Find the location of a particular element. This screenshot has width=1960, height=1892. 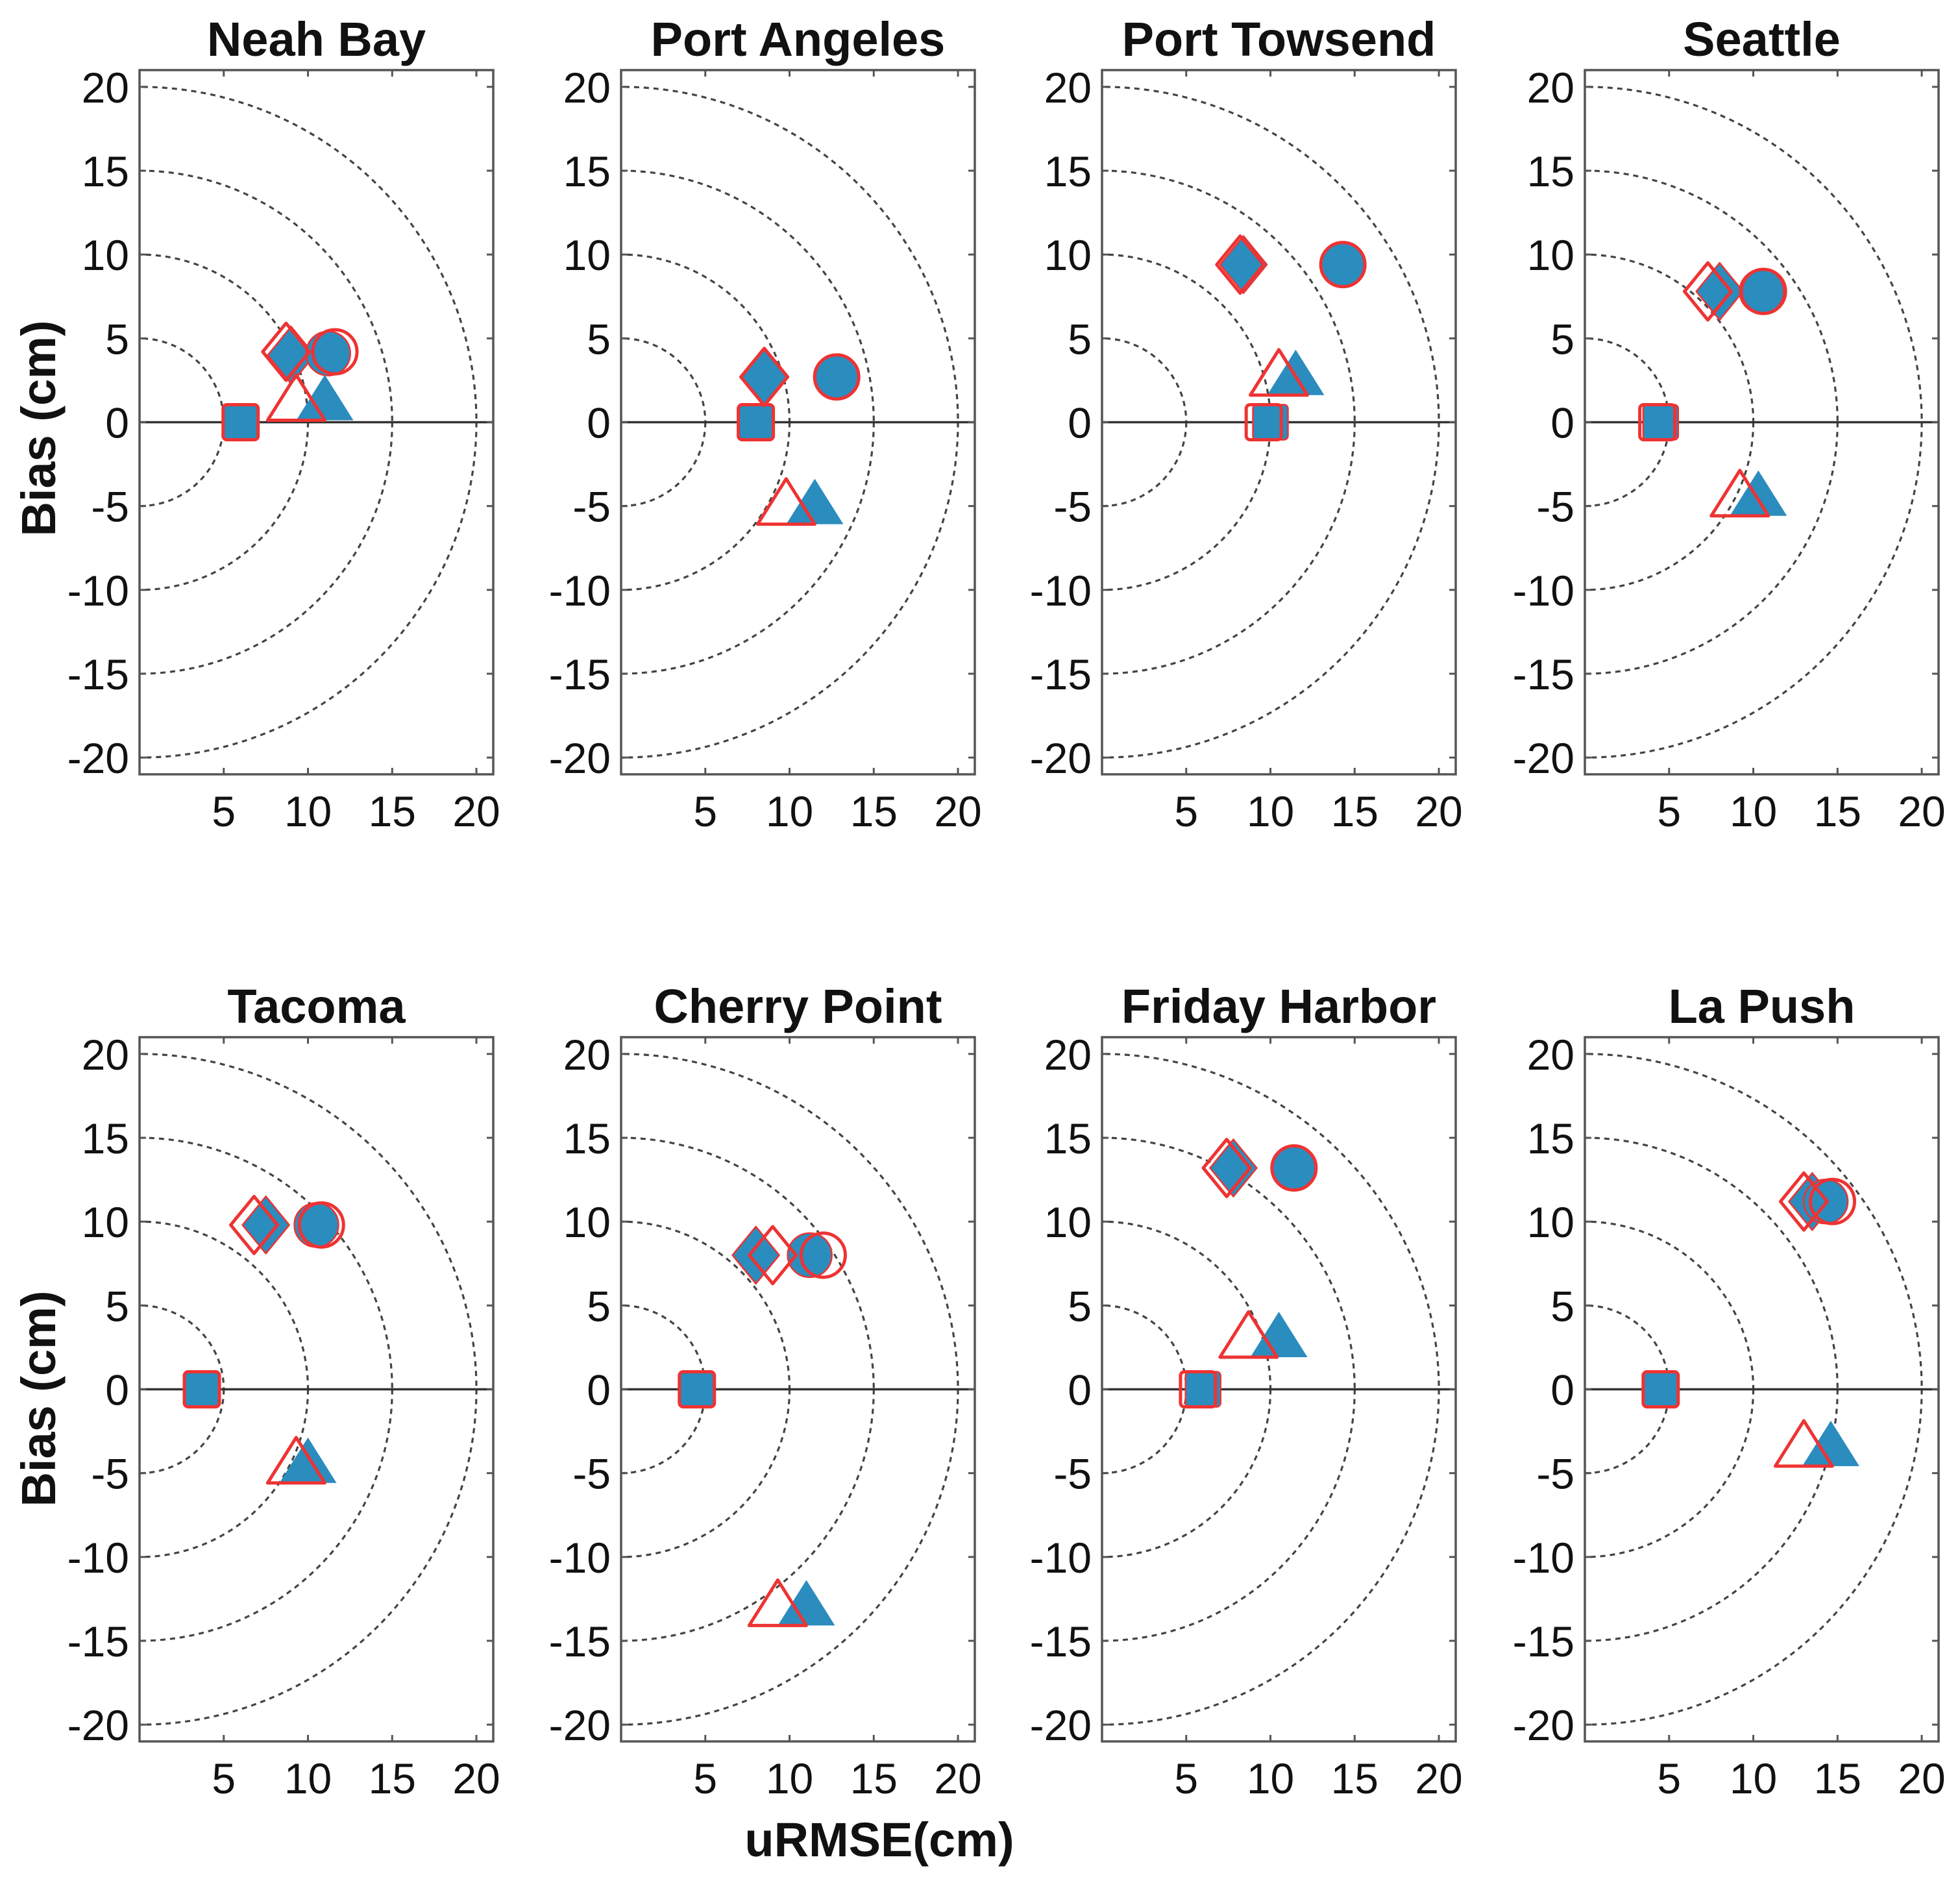

panel-title: Friday Harbor is located at coordinates (1278, 1006).